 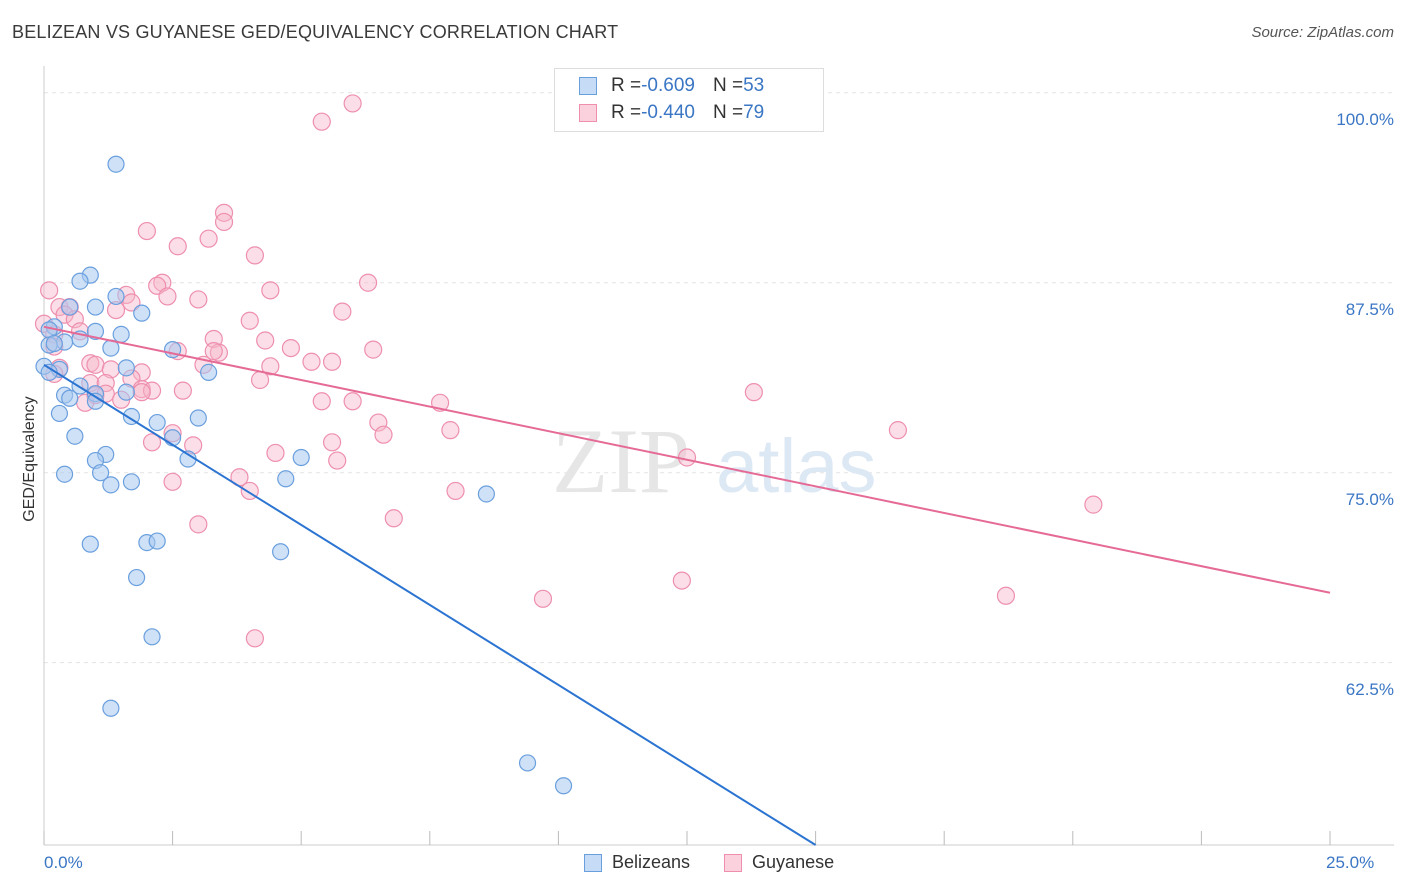 I want to click on legend-label-guyanese: Guyanese, so click(x=793, y=862).